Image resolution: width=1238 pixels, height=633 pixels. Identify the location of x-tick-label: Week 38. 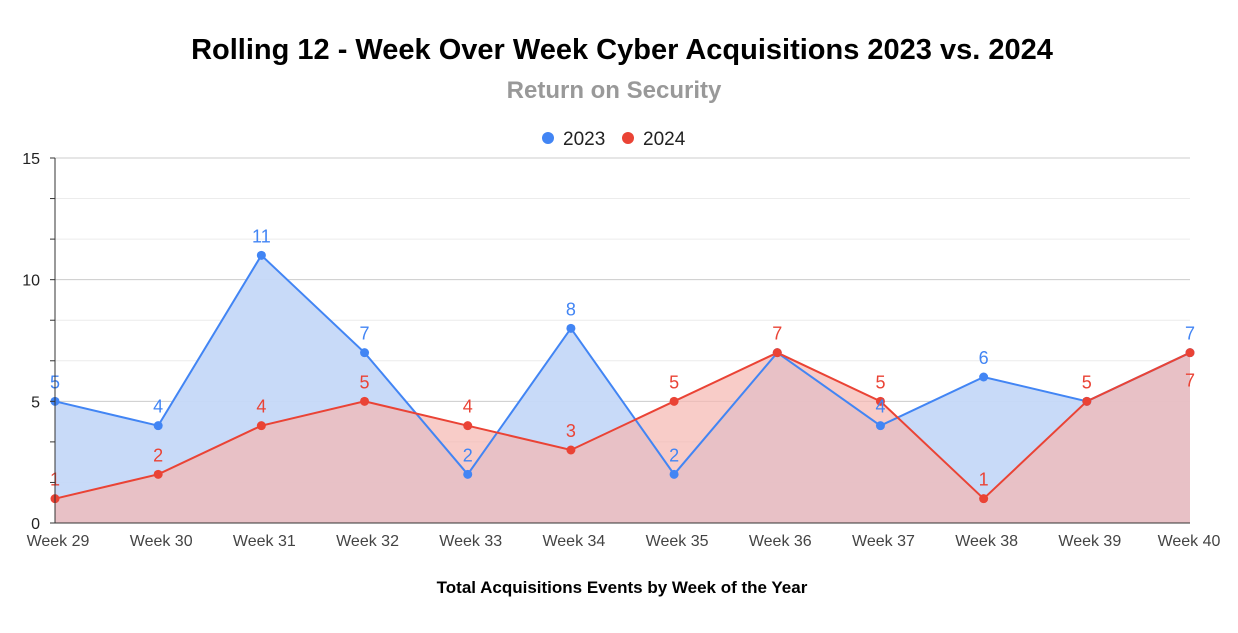
(986, 541).